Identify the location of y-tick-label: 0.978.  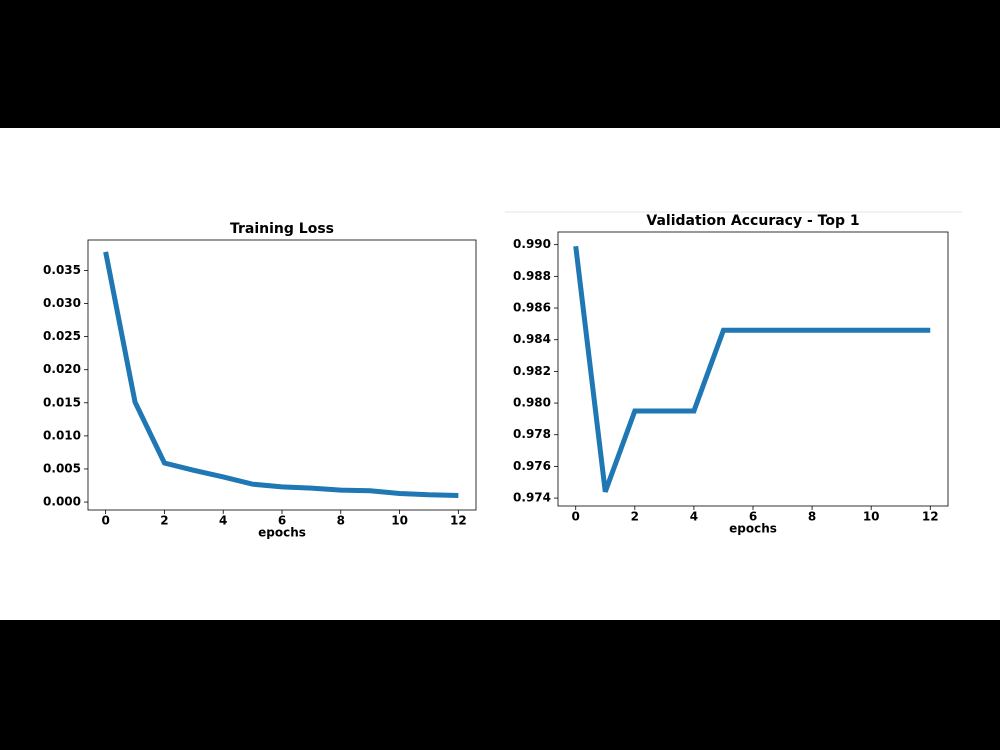
(532, 434).